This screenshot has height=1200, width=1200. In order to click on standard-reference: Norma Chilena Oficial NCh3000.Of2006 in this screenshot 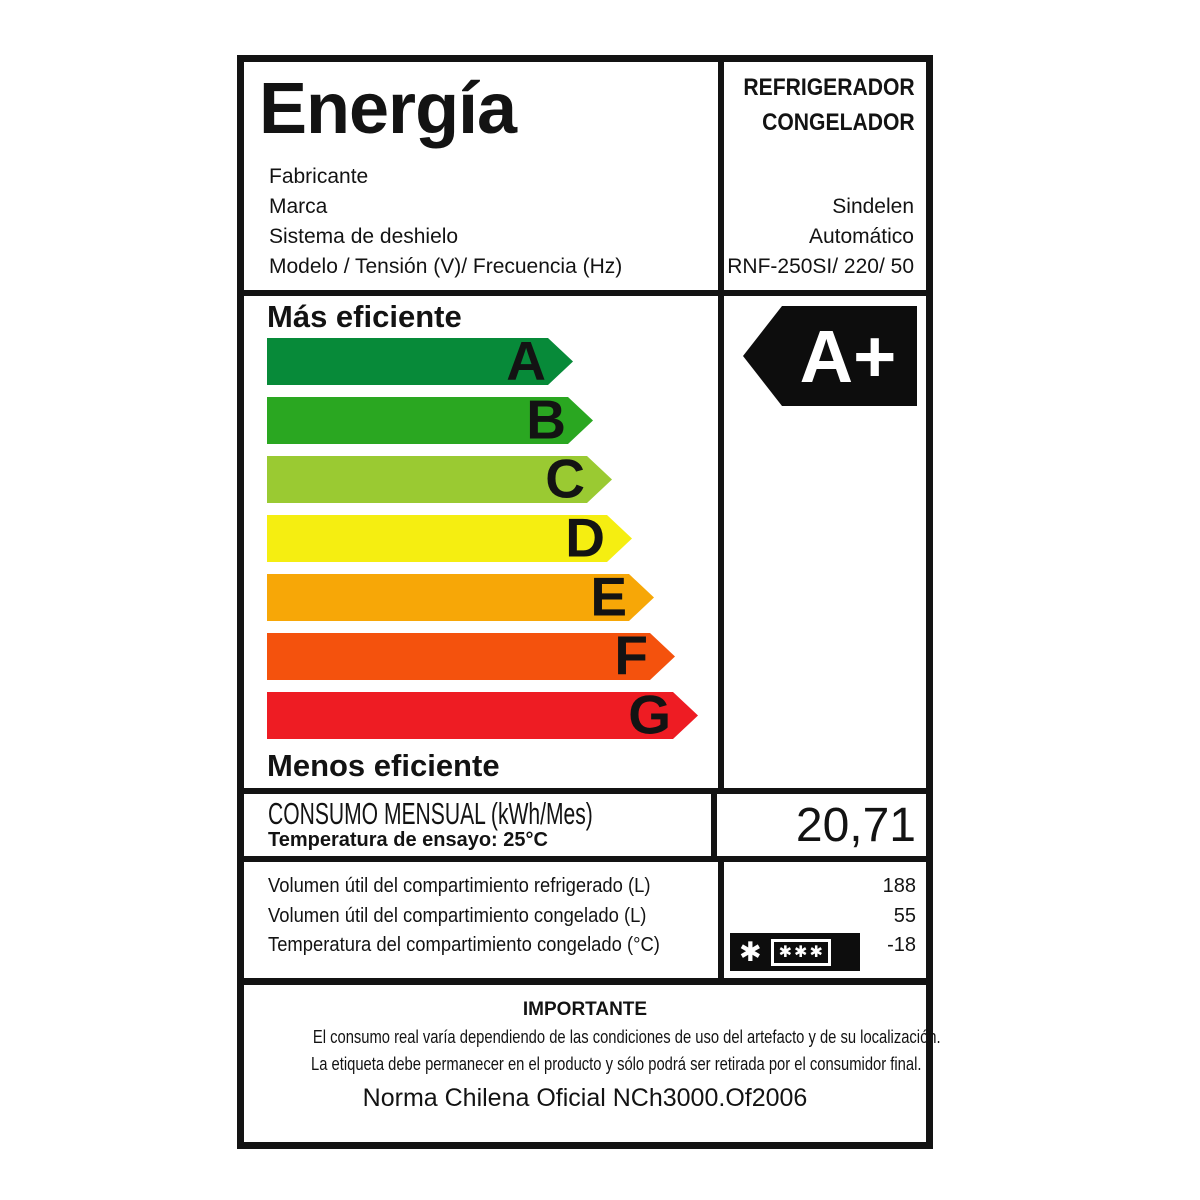, I will do `click(585, 1098)`.